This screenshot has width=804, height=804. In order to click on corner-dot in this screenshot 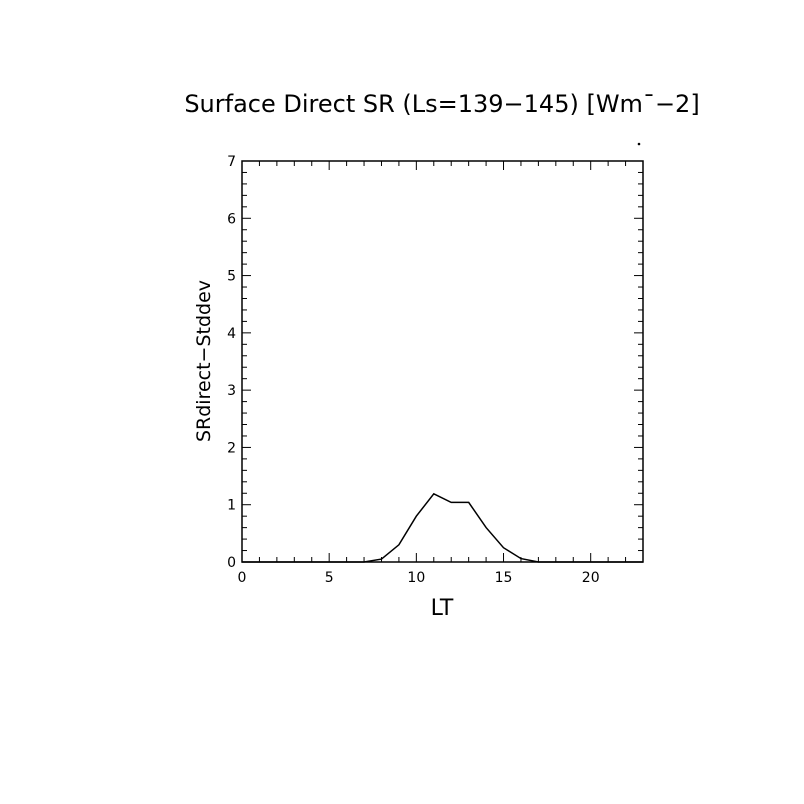, I will do `click(639, 144)`.